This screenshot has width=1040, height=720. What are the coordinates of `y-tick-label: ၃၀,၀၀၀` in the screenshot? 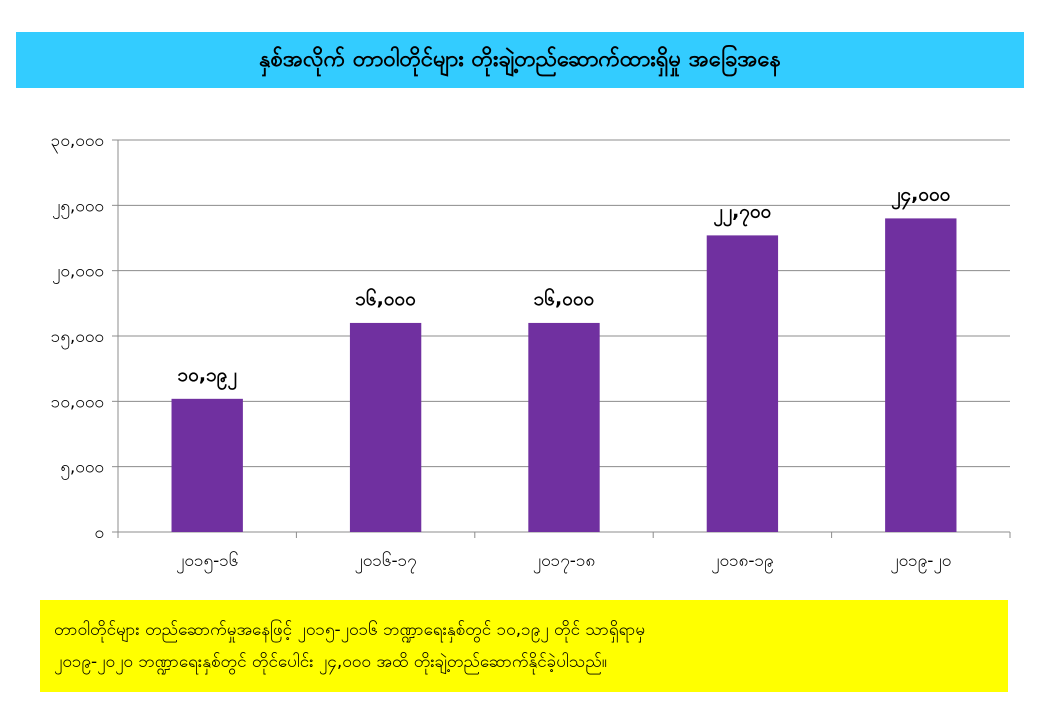 It's located at (77, 142).